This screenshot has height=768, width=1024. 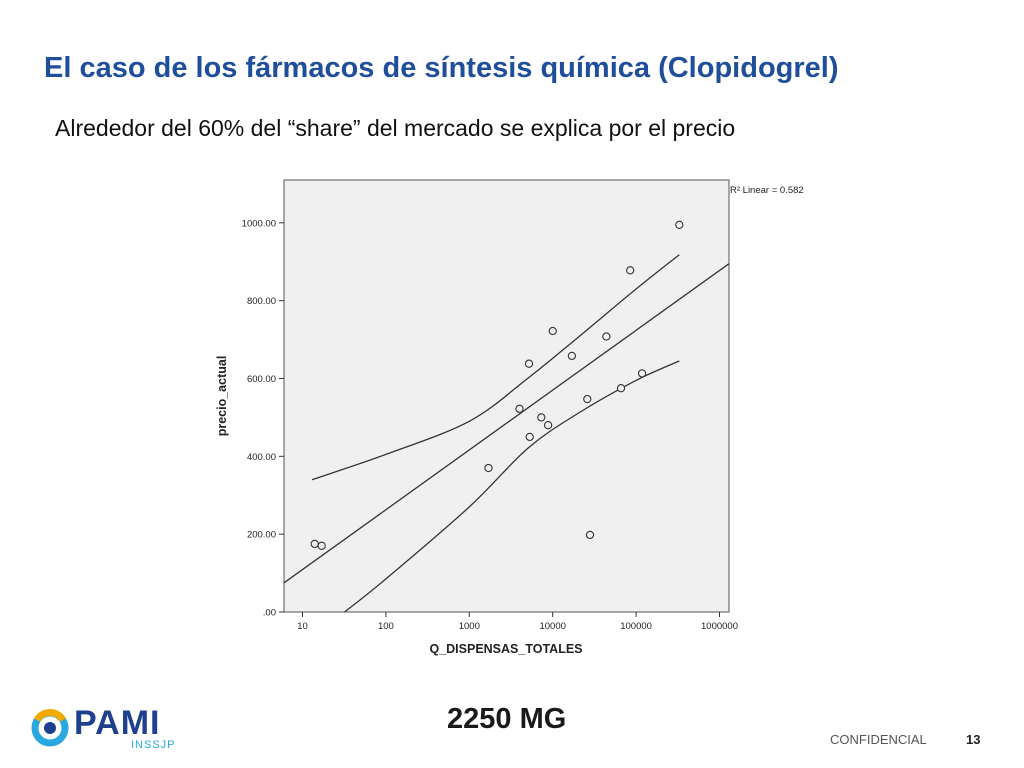 I want to click on y-tick-label: 800.00, so click(x=261, y=301).